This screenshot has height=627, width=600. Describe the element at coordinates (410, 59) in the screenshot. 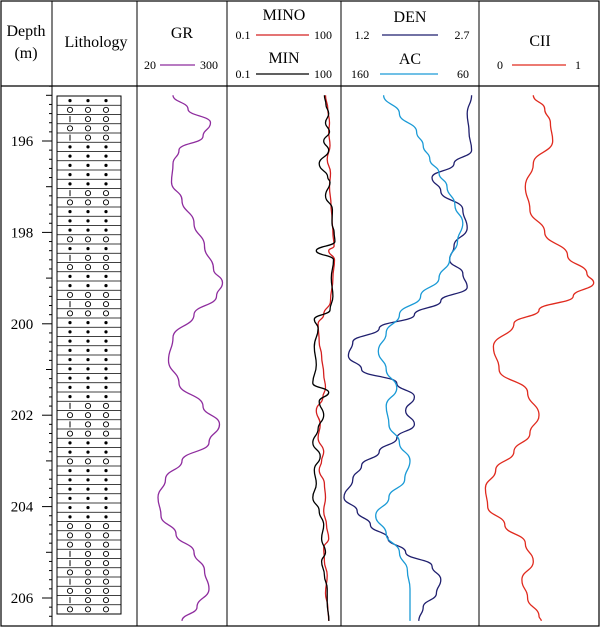

I see `ac-title: AC` at that location.